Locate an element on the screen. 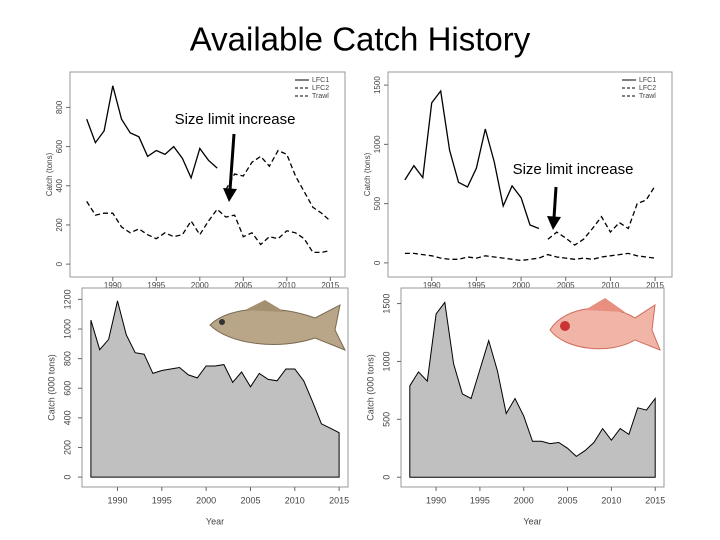 This screenshot has width=720, height=540. arrow is located at coordinates (392, 181).